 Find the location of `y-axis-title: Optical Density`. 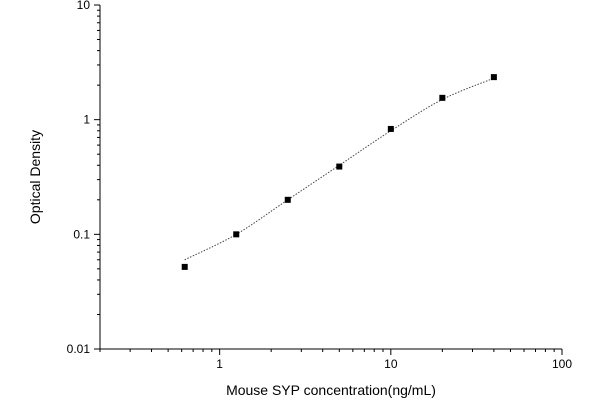

y-axis-title: Optical Density is located at coordinates (35, 177).